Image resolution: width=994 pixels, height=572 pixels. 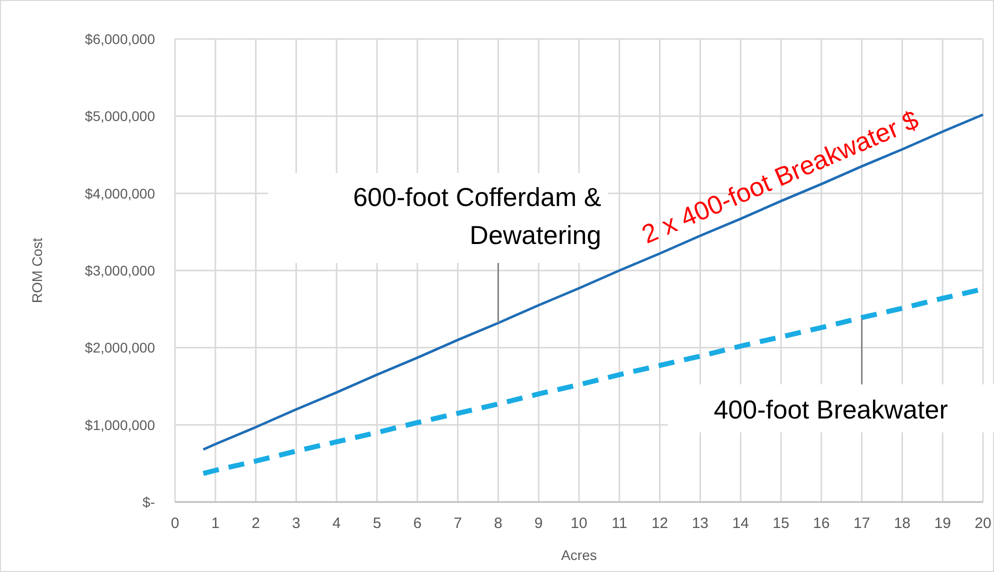 What do you see at coordinates (175, 523) in the screenshot?
I see `x-tick-label: 0` at bounding box center [175, 523].